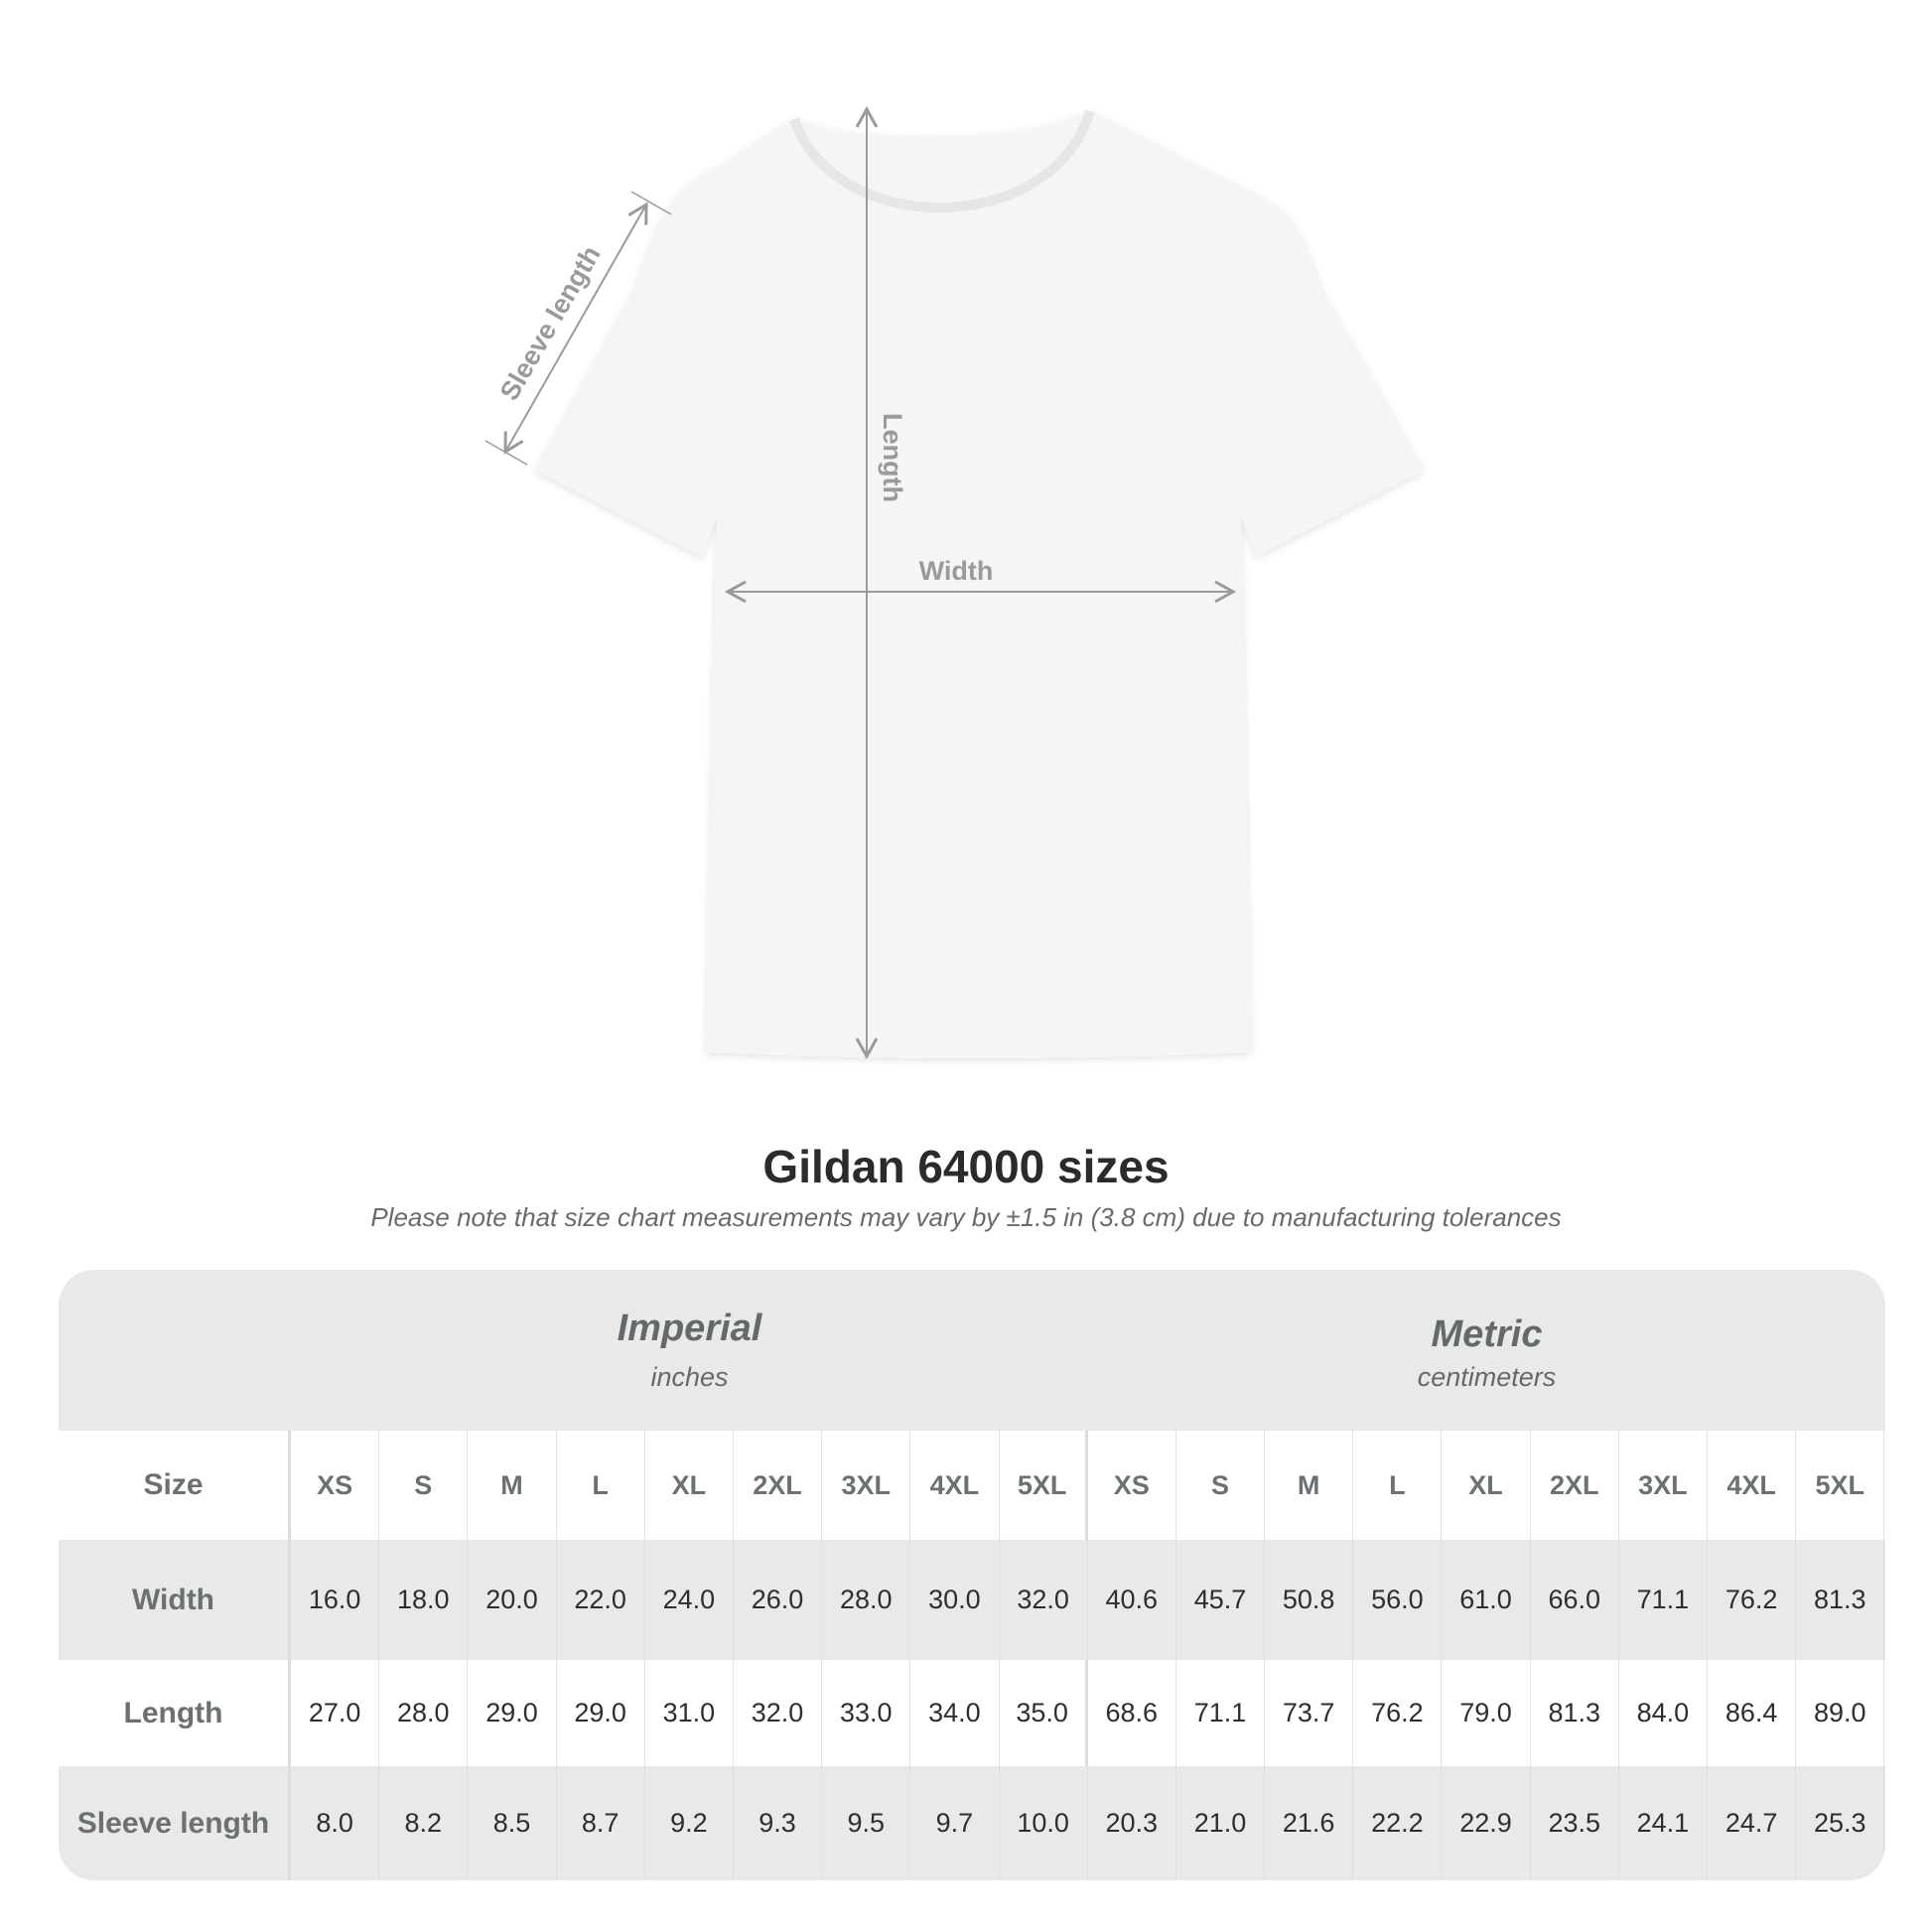  What do you see at coordinates (175, 1713) in the screenshot?
I see `row-label: Length` at bounding box center [175, 1713].